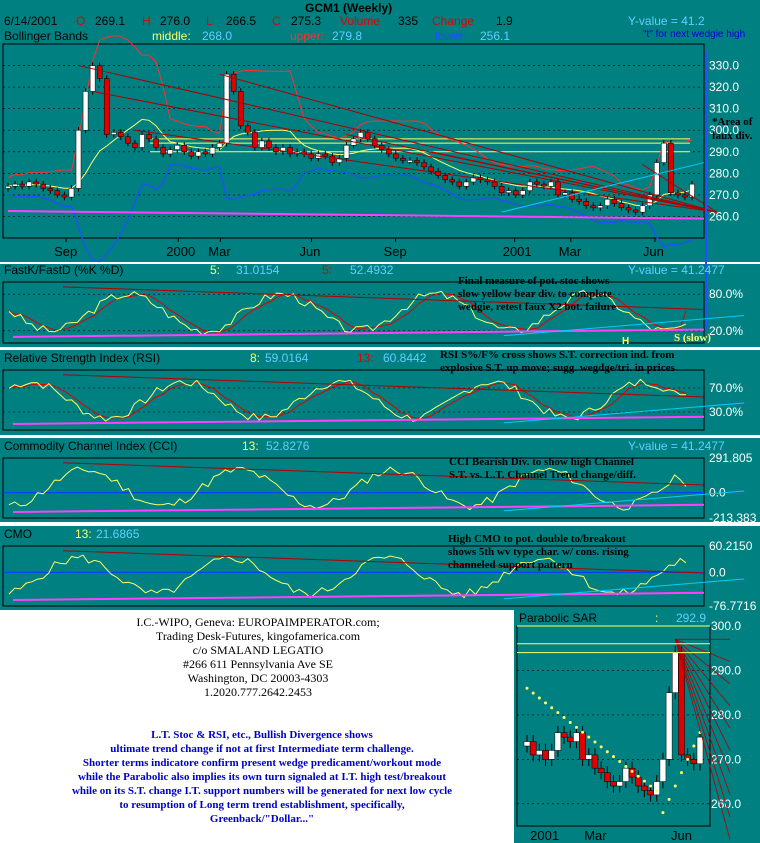 The image size is (760, 843). I want to click on price-y-tick-label: 330.0, so click(724, 66).